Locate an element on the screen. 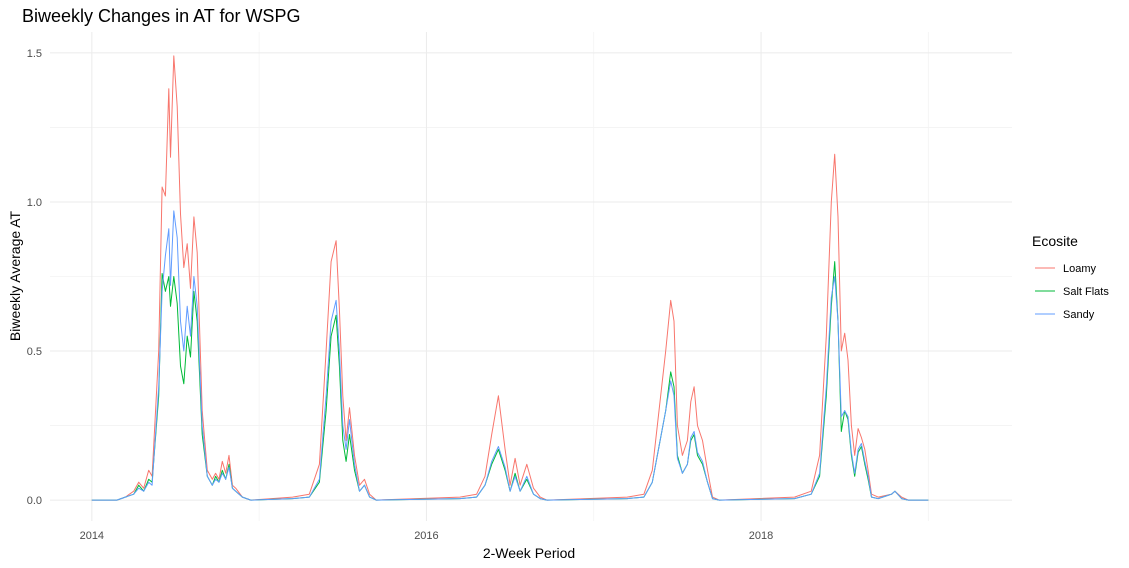 The height and width of the screenshot is (568, 1129). legend-label: Loamy is located at coordinates (1080, 269).